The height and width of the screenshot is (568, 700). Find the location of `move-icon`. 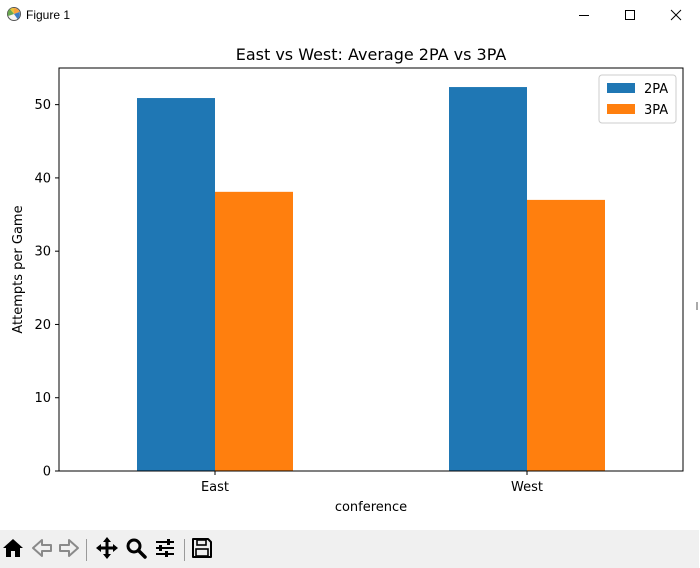

move-icon is located at coordinates (107, 550).